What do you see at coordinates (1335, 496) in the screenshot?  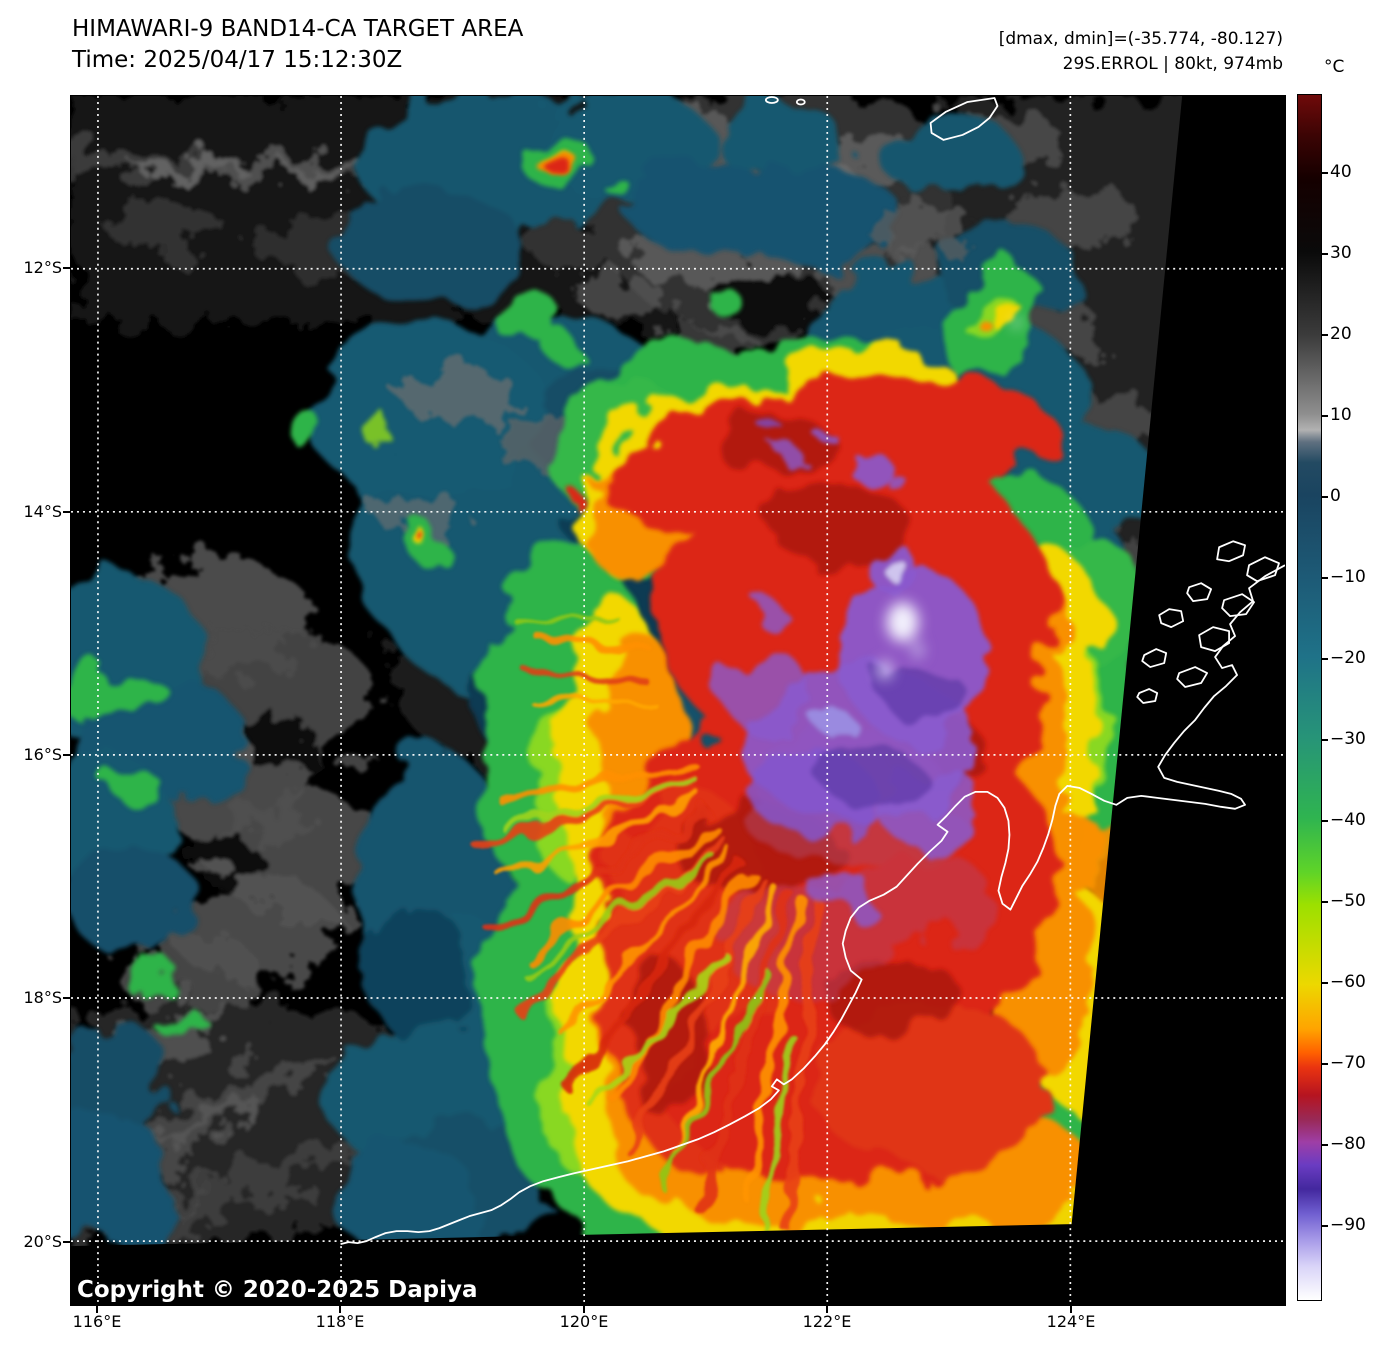 I see `cb-tick-0: 0` at bounding box center [1335, 496].